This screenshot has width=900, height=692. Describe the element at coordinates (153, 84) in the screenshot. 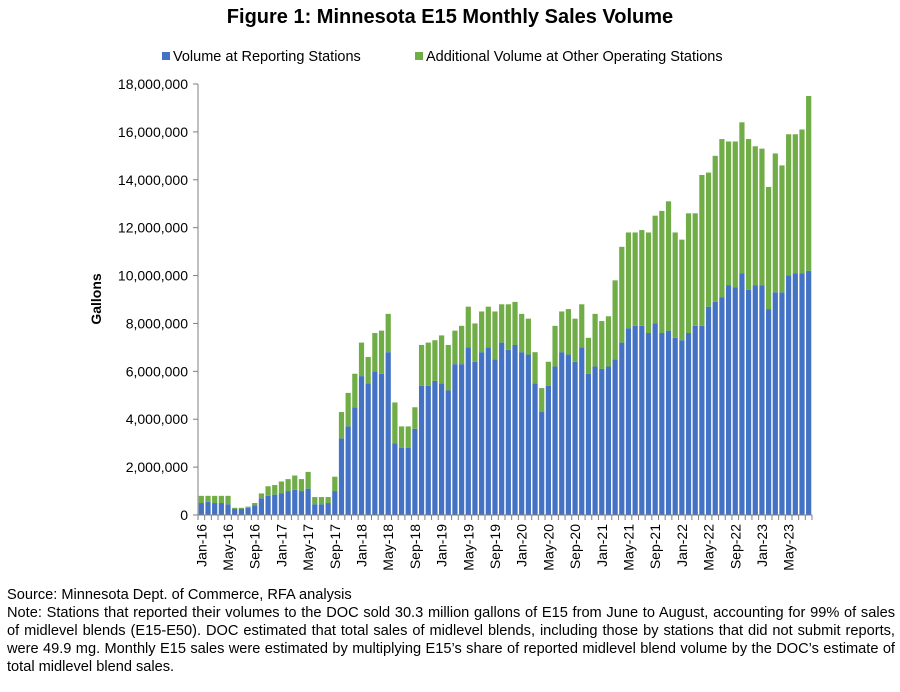

I see `y-tick-label: 18,000,000` at that location.